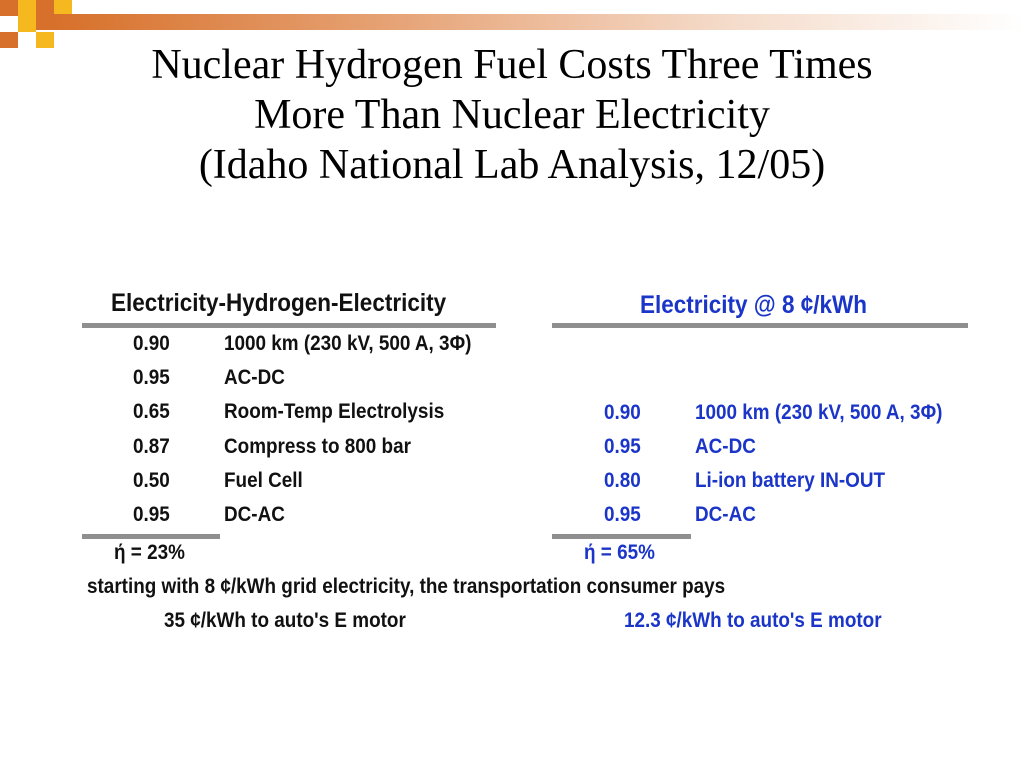 The width and height of the screenshot is (1024, 768). What do you see at coordinates (285, 620) in the screenshot?
I see `left-cost: 35 ¢/kWh to auto's E motor` at bounding box center [285, 620].